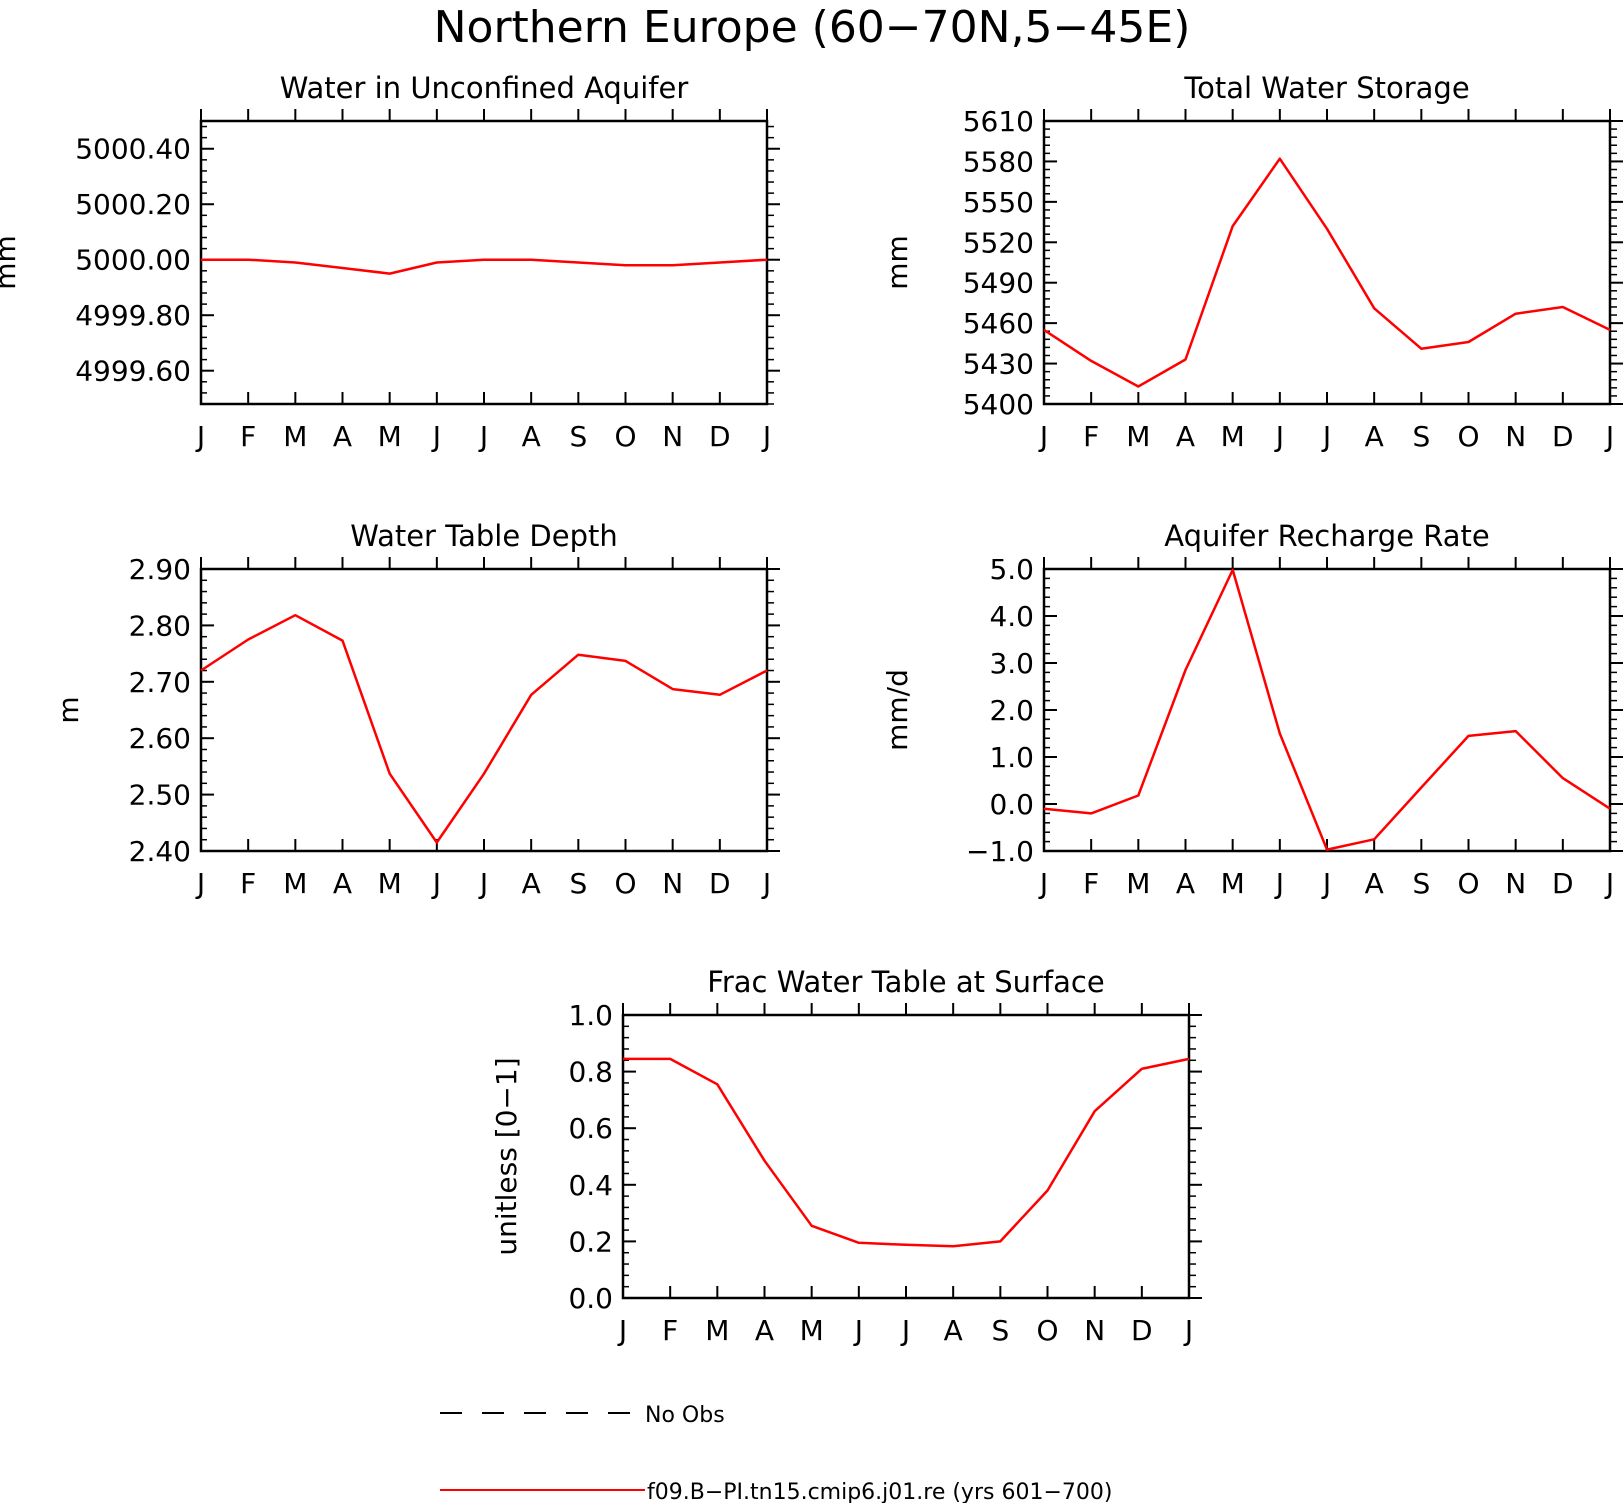 This screenshot has width=1624, height=1503. What do you see at coordinates (1011, 616) in the screenshot?
I see `y-tick-label: 4.0` at bounding box center [1011, 616].